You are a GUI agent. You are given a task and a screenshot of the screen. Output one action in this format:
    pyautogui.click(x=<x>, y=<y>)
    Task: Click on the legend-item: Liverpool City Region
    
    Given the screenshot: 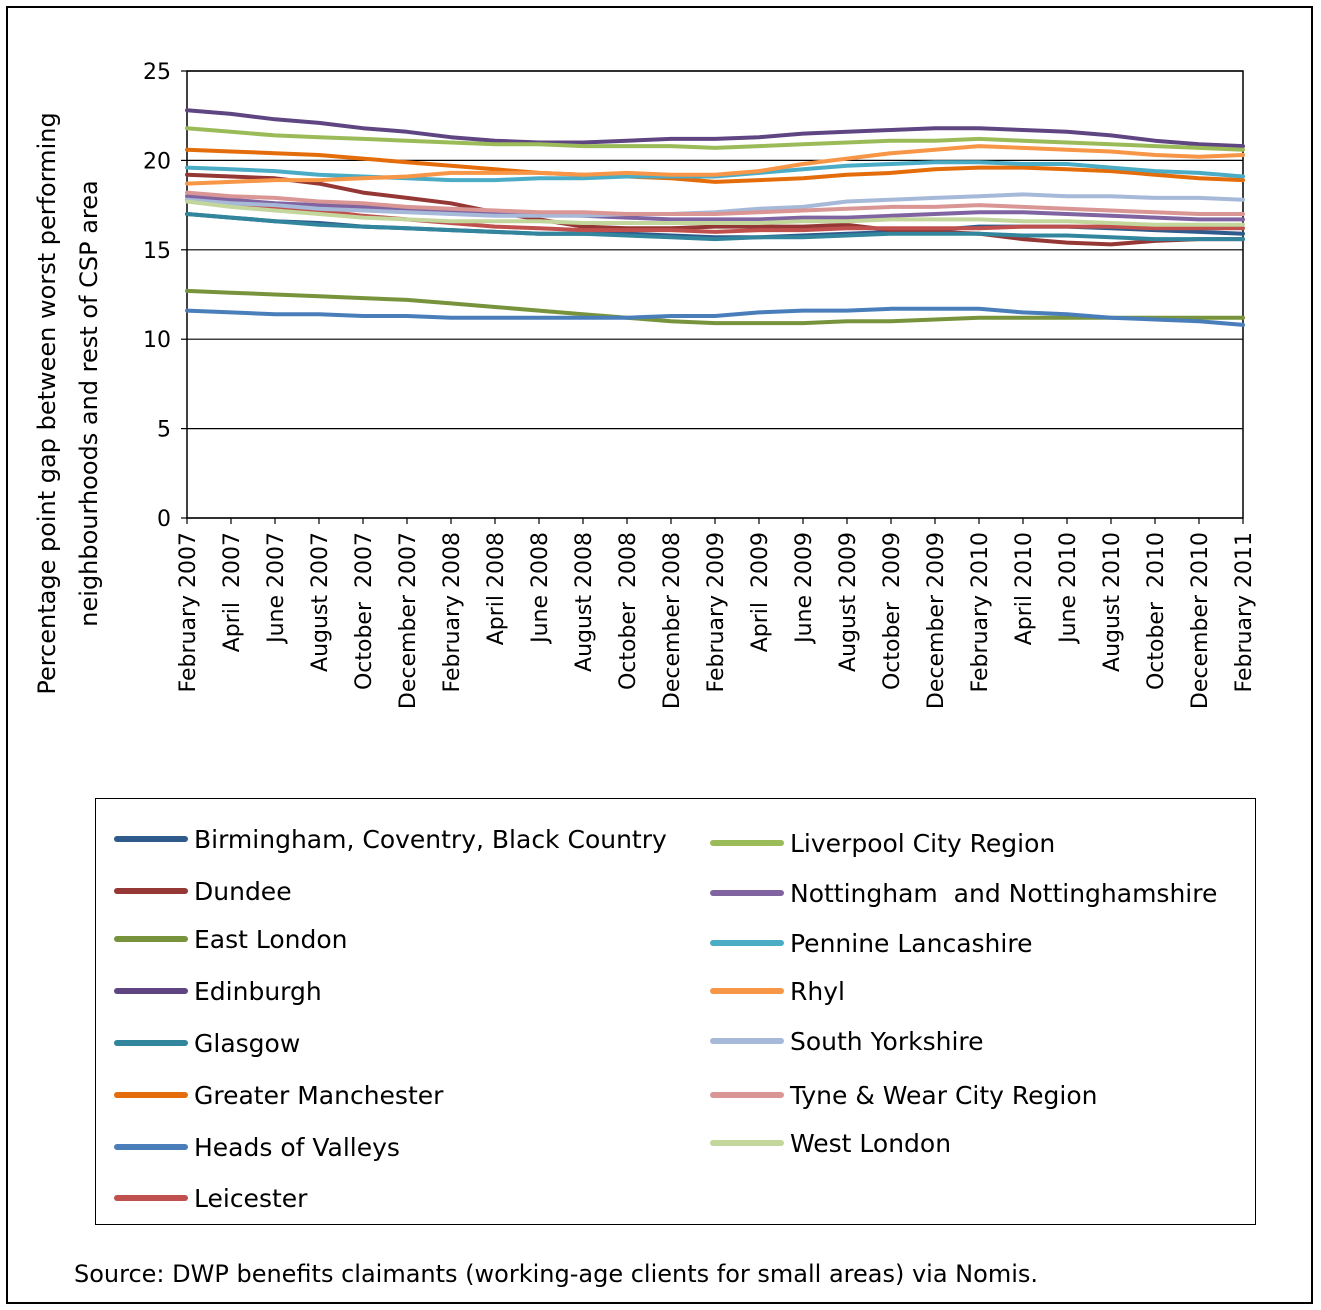 What is the action you would take?
    pyautogui.click(x=882, y=843)
    